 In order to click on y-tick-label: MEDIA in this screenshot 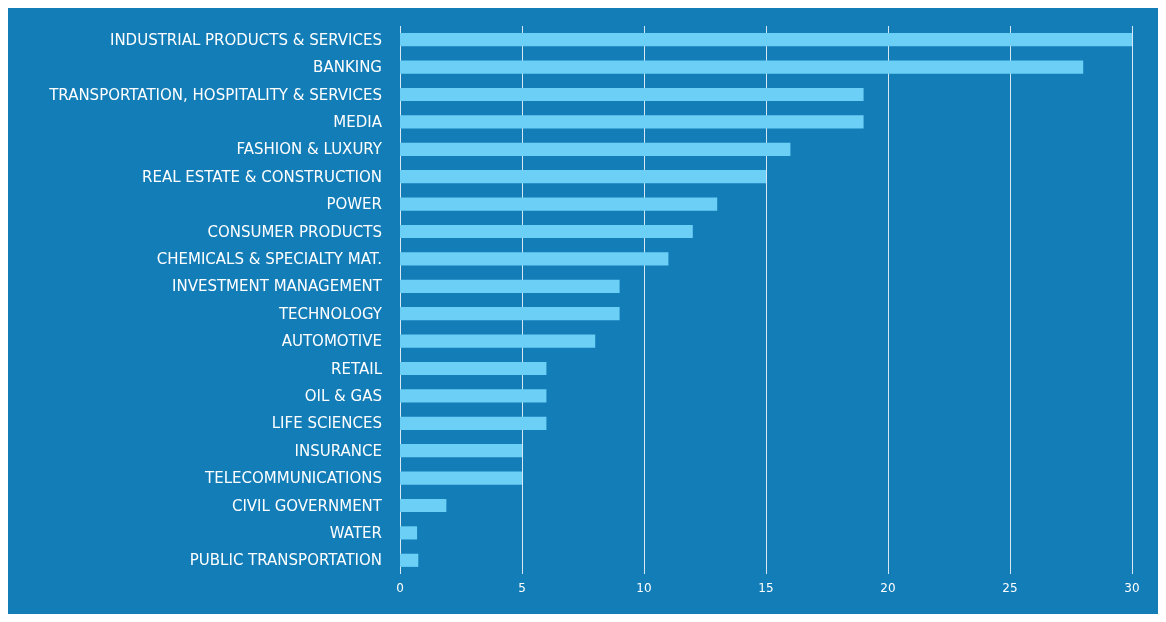, I will do `click(358, 121)`.